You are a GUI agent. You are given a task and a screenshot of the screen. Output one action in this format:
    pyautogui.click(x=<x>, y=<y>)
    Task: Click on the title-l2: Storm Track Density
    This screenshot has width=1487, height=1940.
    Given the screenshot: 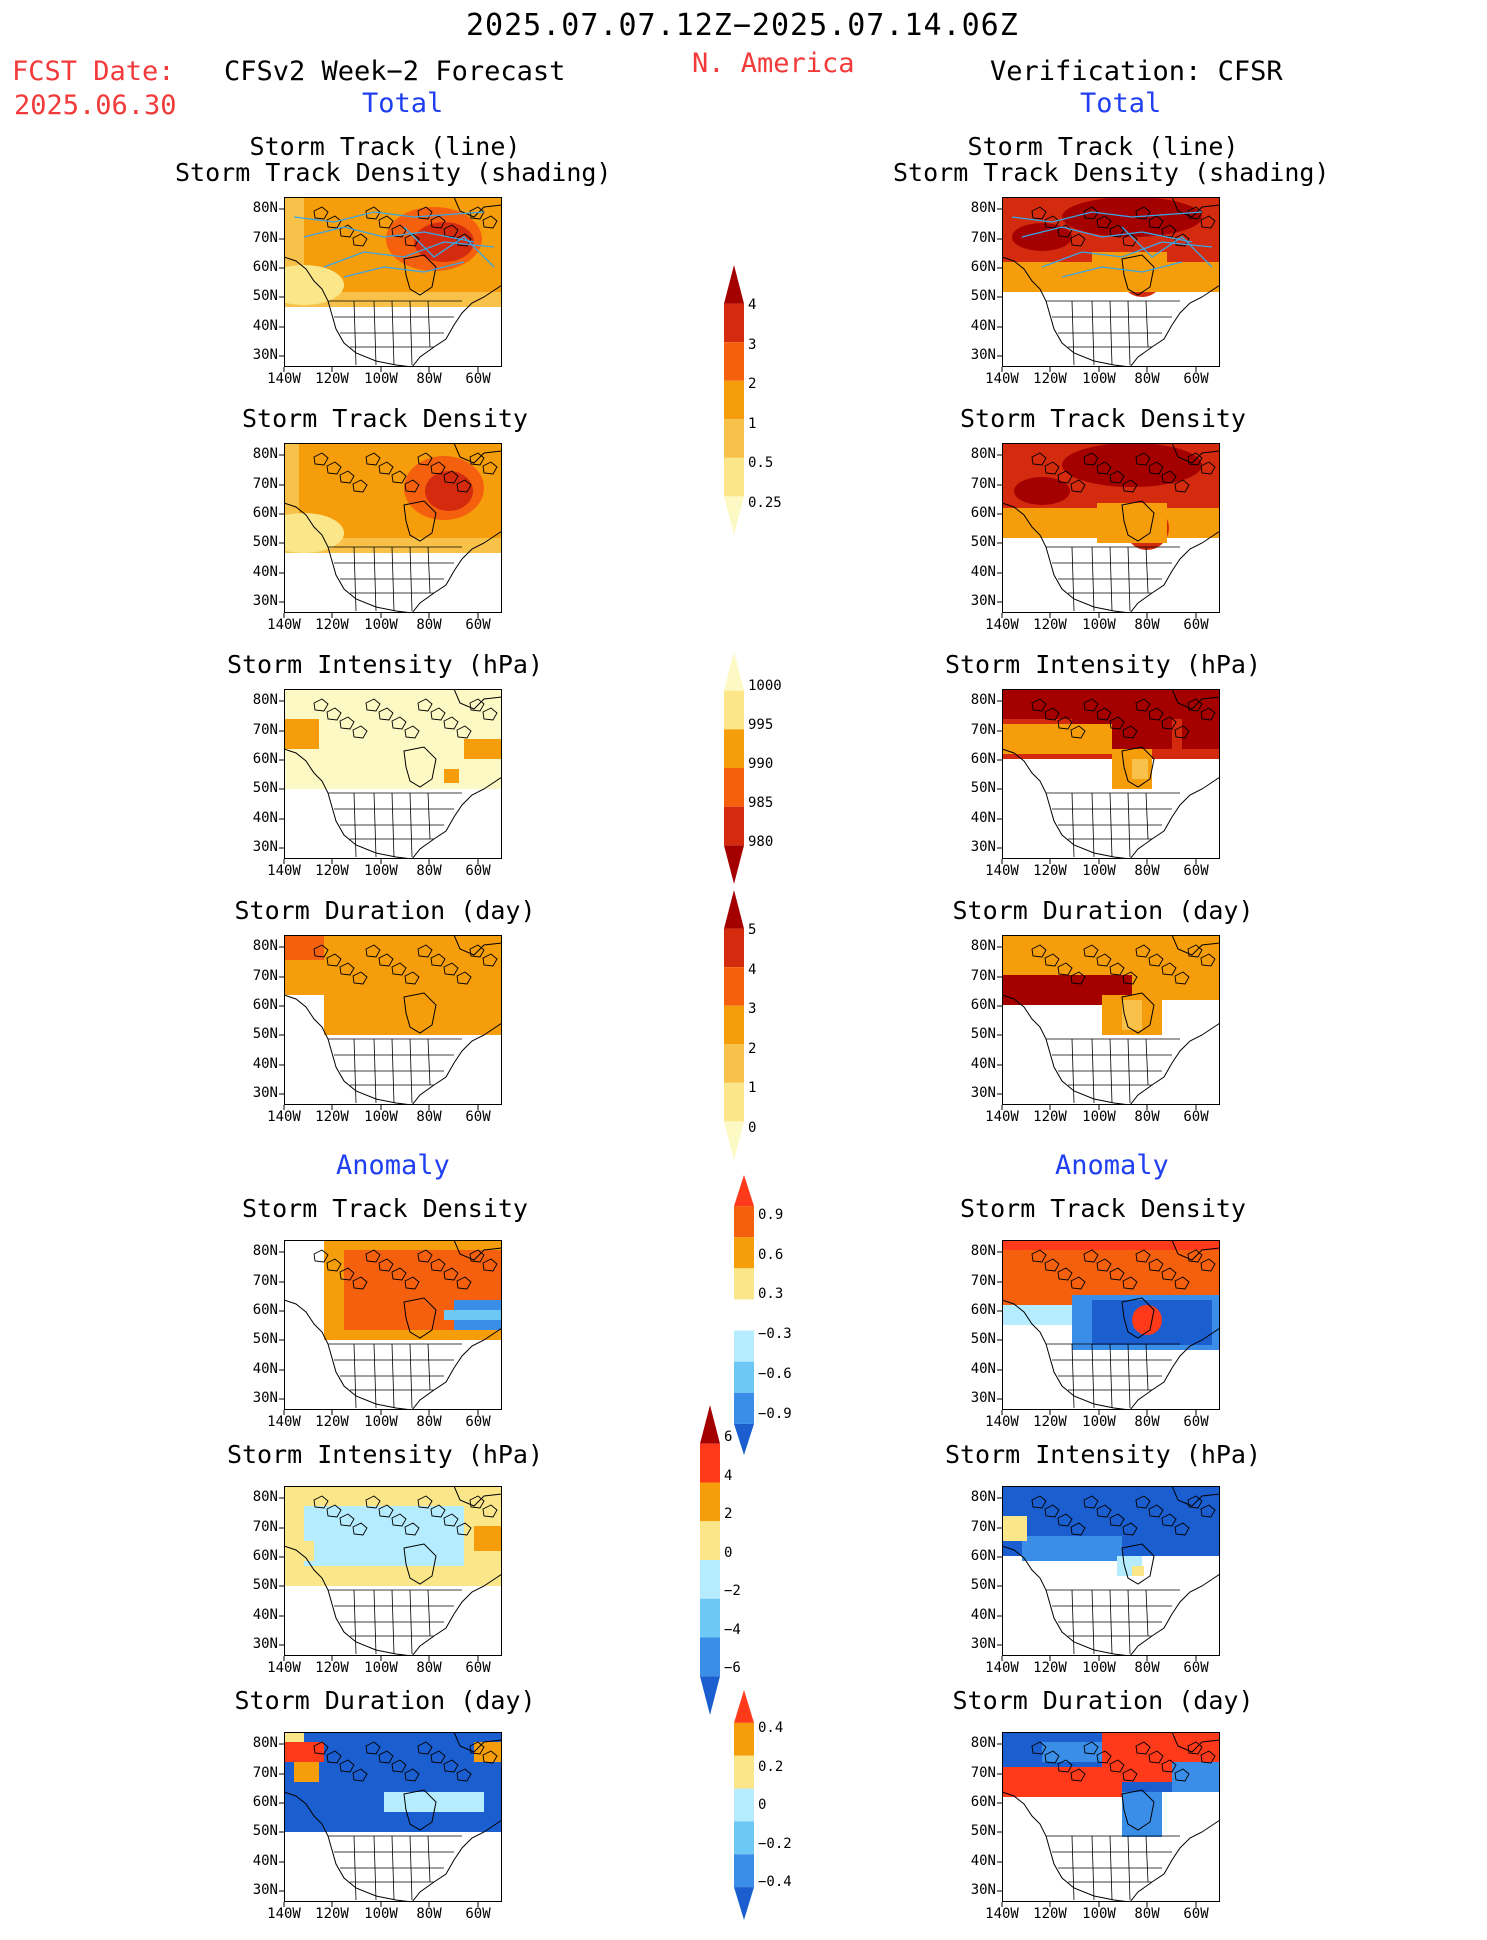 What is the action you would take?
    pyautogui.click(x=385, y=418)
    